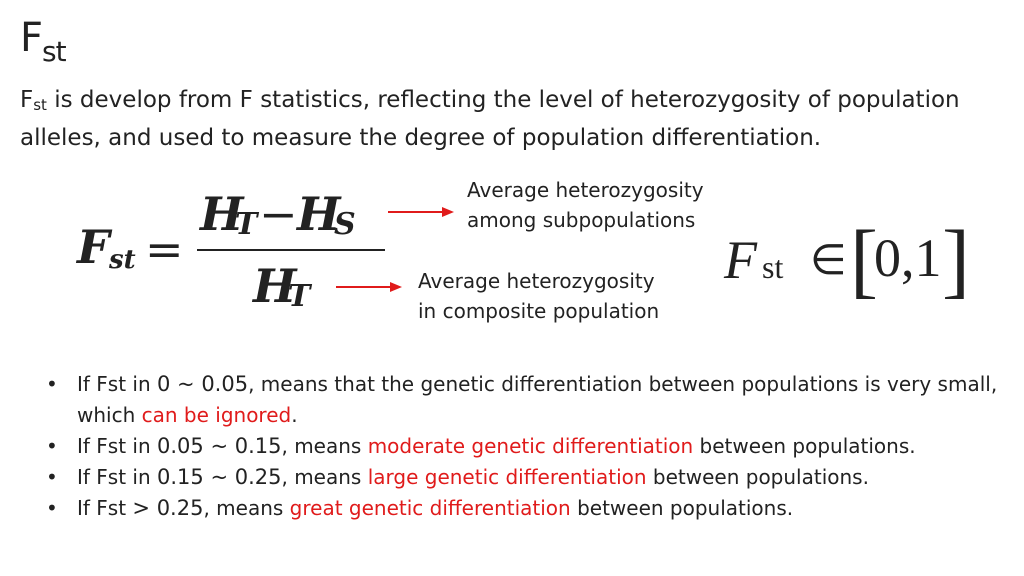 The width and height of the screenshot is (1024, 576). What do you see at coordinates (864, 258) in the screenshot?
I see `left-bracket: [` at bounding box center [864, 258].